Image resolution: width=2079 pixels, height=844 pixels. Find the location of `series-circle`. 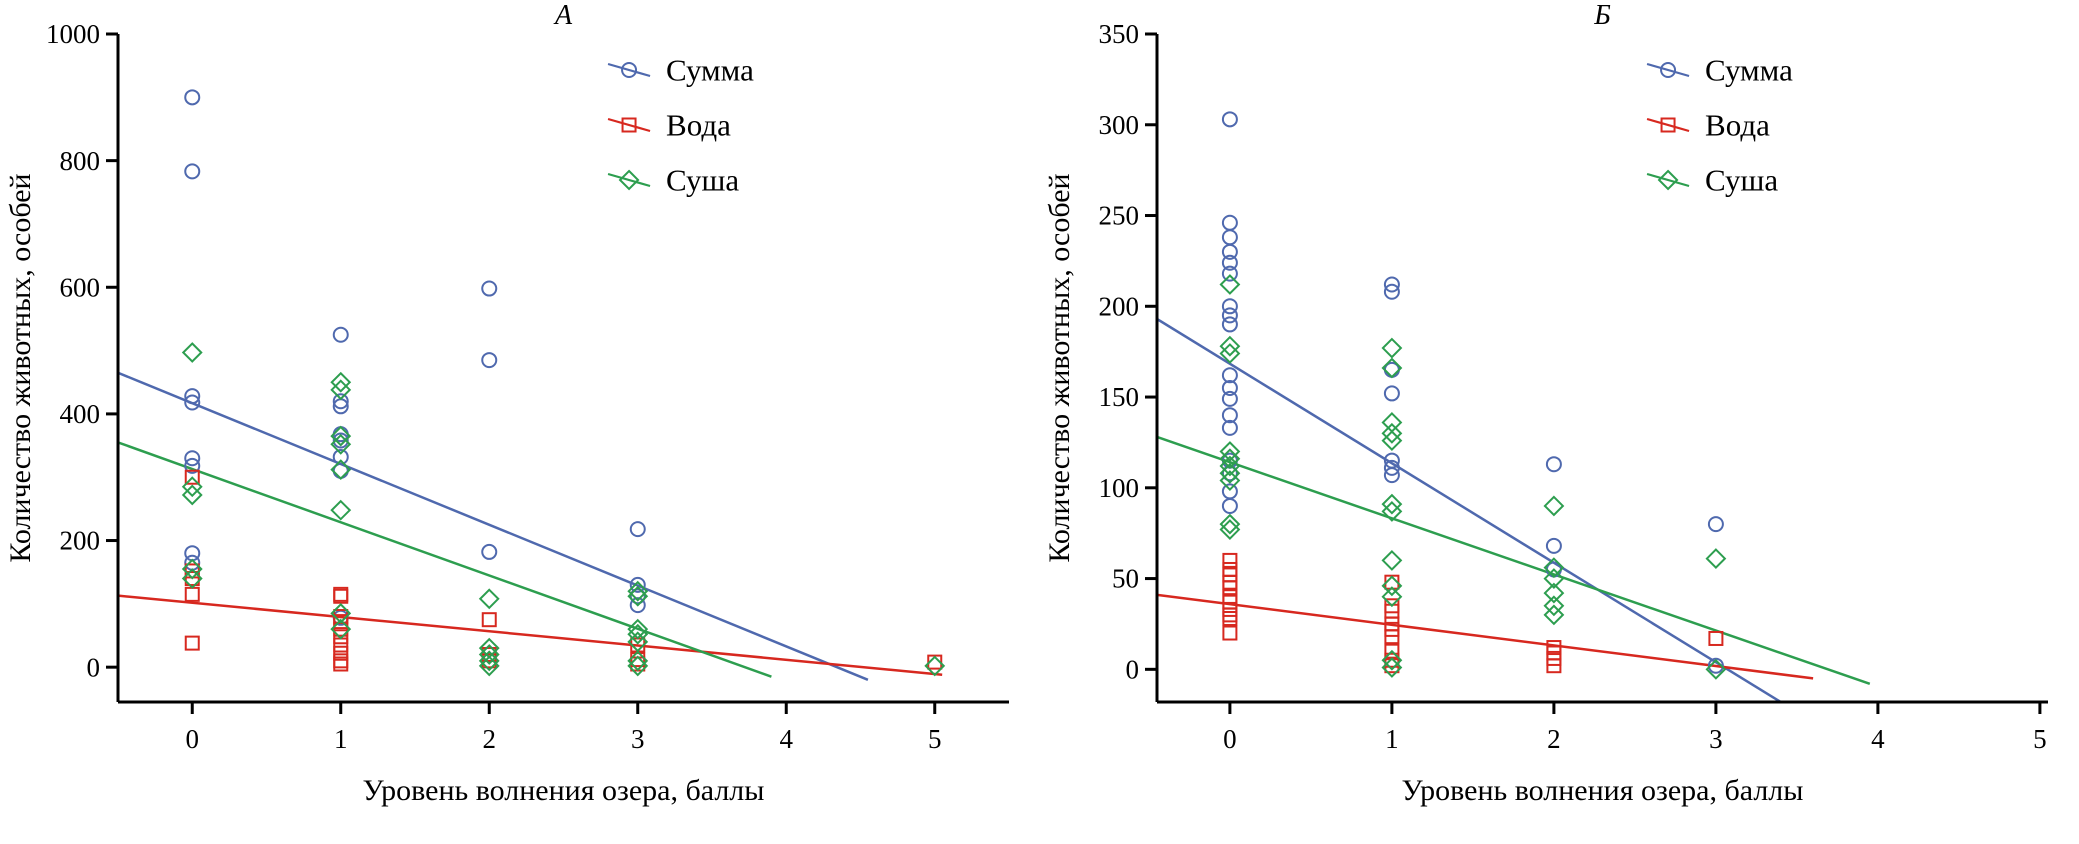

series-circle is located at coordinates (415, 357).